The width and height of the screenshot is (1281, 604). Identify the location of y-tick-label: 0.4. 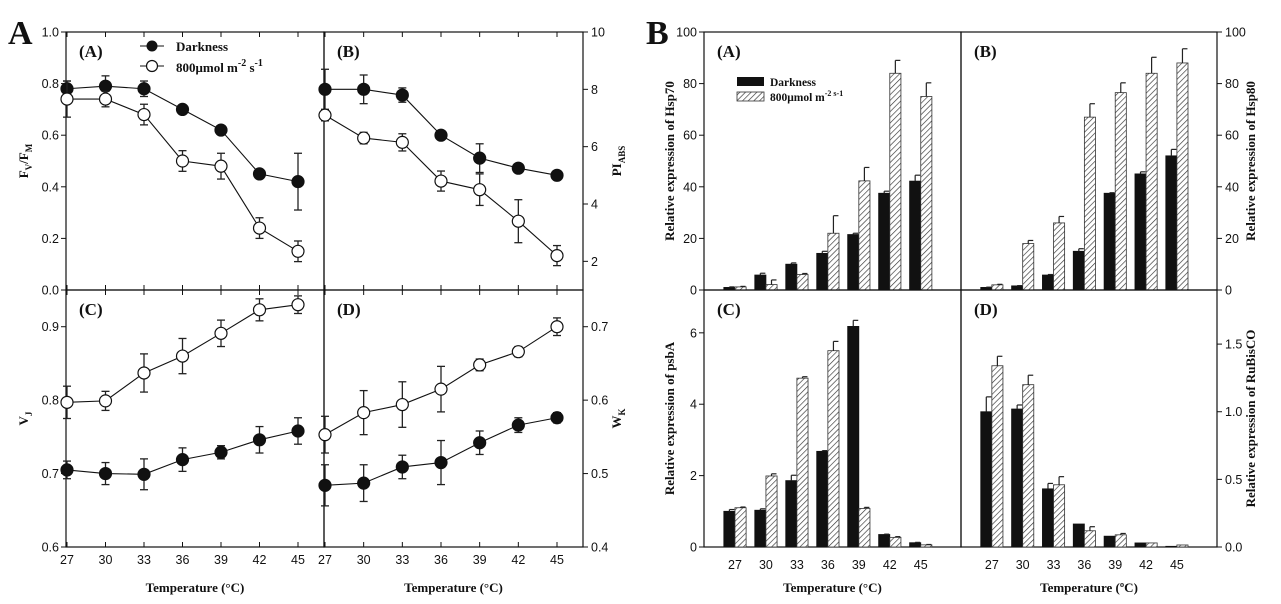
(50, 187).